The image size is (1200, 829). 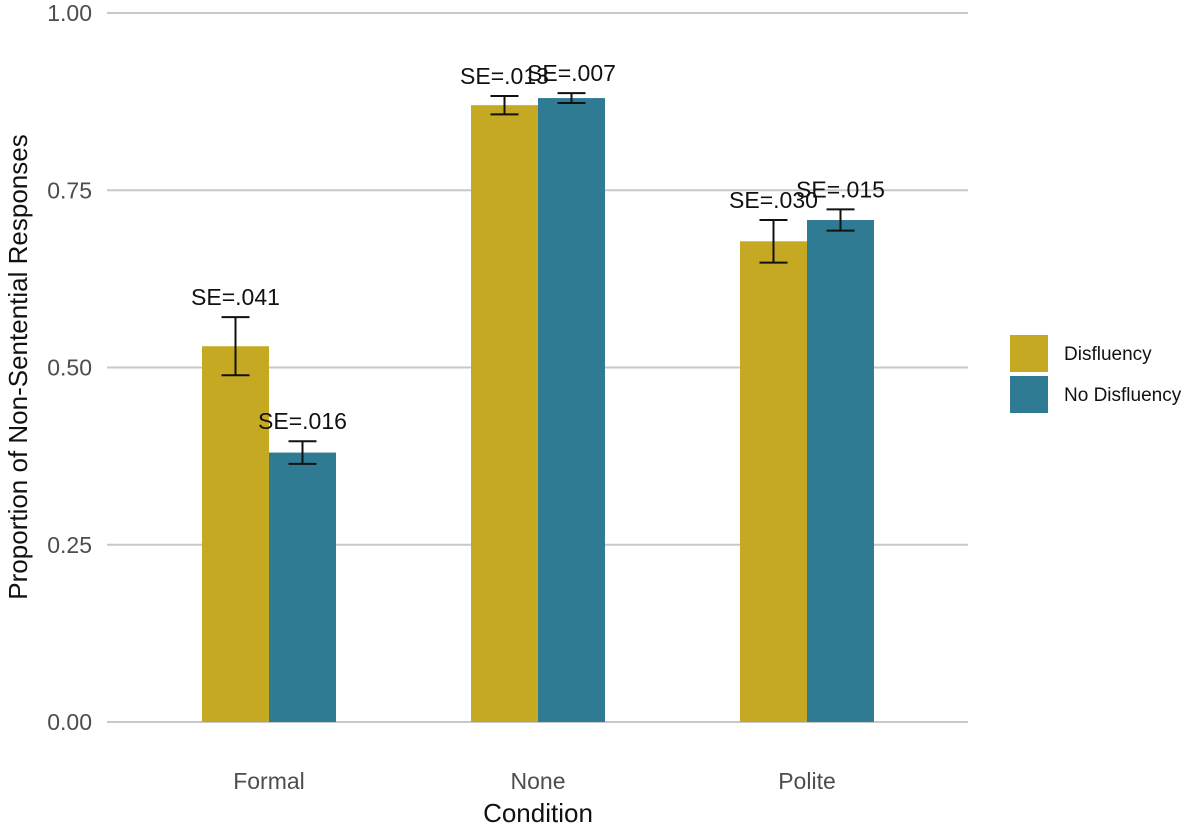 What do you see at coordinates (1096, 374) in the screenshot?
I see `legend: Disfluency No Disfluency` at bounding box center [1096, 374].